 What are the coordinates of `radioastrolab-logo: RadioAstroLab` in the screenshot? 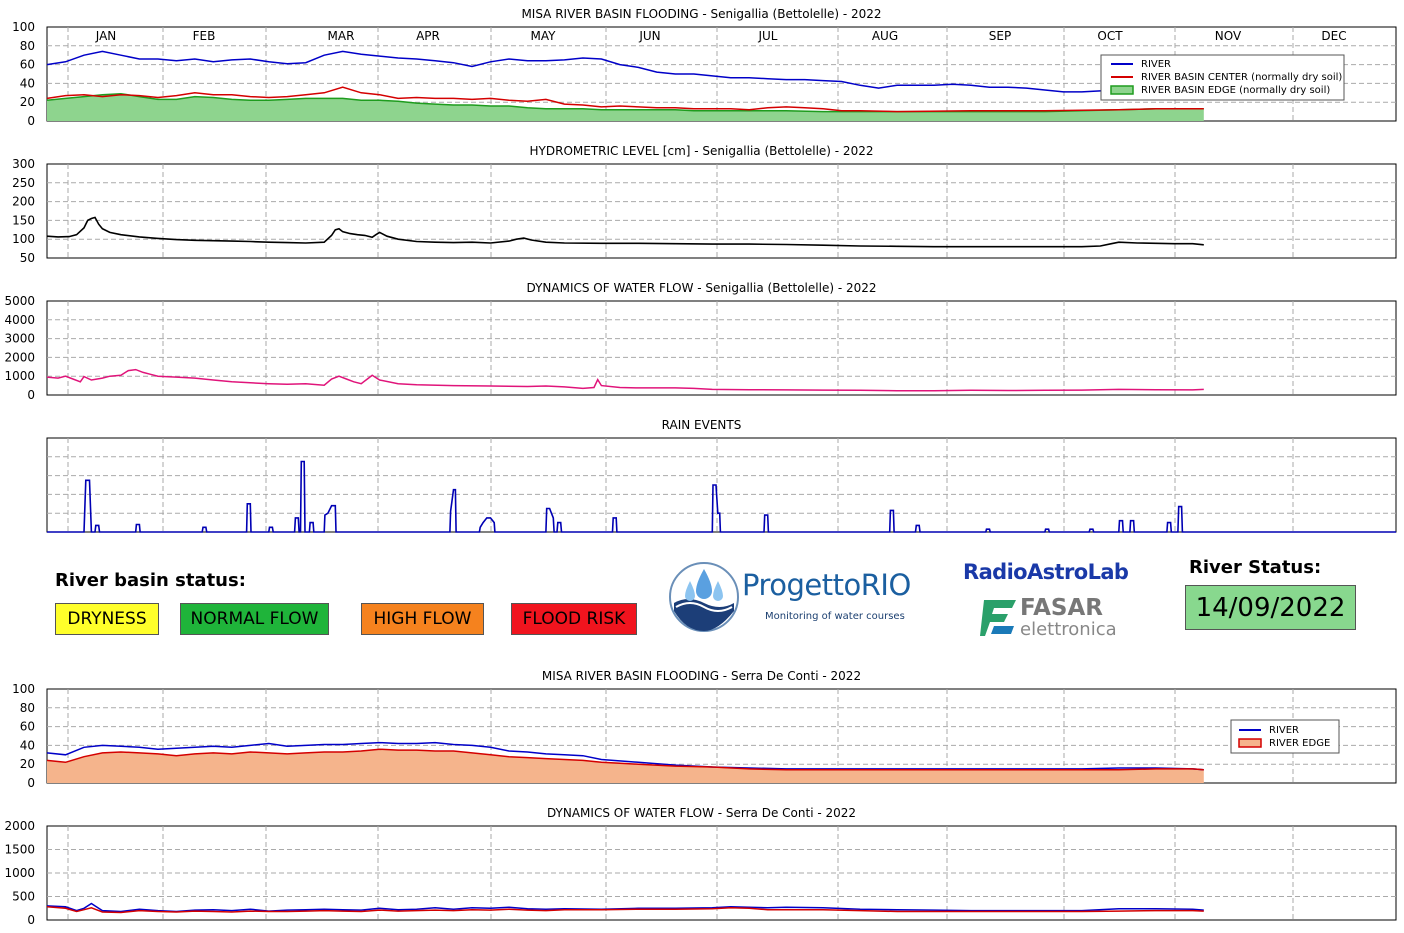 It's located at (1046, 572).